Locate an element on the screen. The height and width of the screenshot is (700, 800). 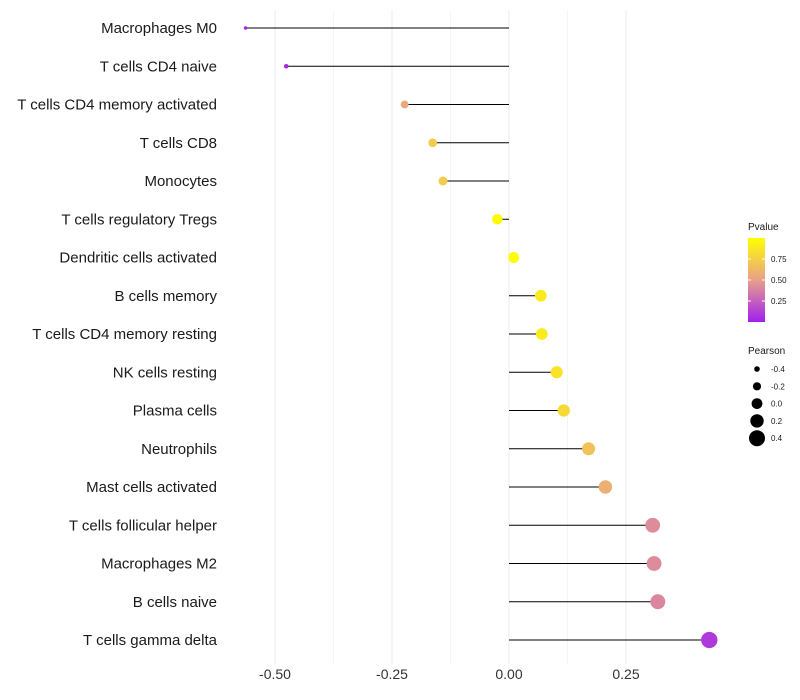
category-label: T cells follicular helper is located at coordinates (143, 525).